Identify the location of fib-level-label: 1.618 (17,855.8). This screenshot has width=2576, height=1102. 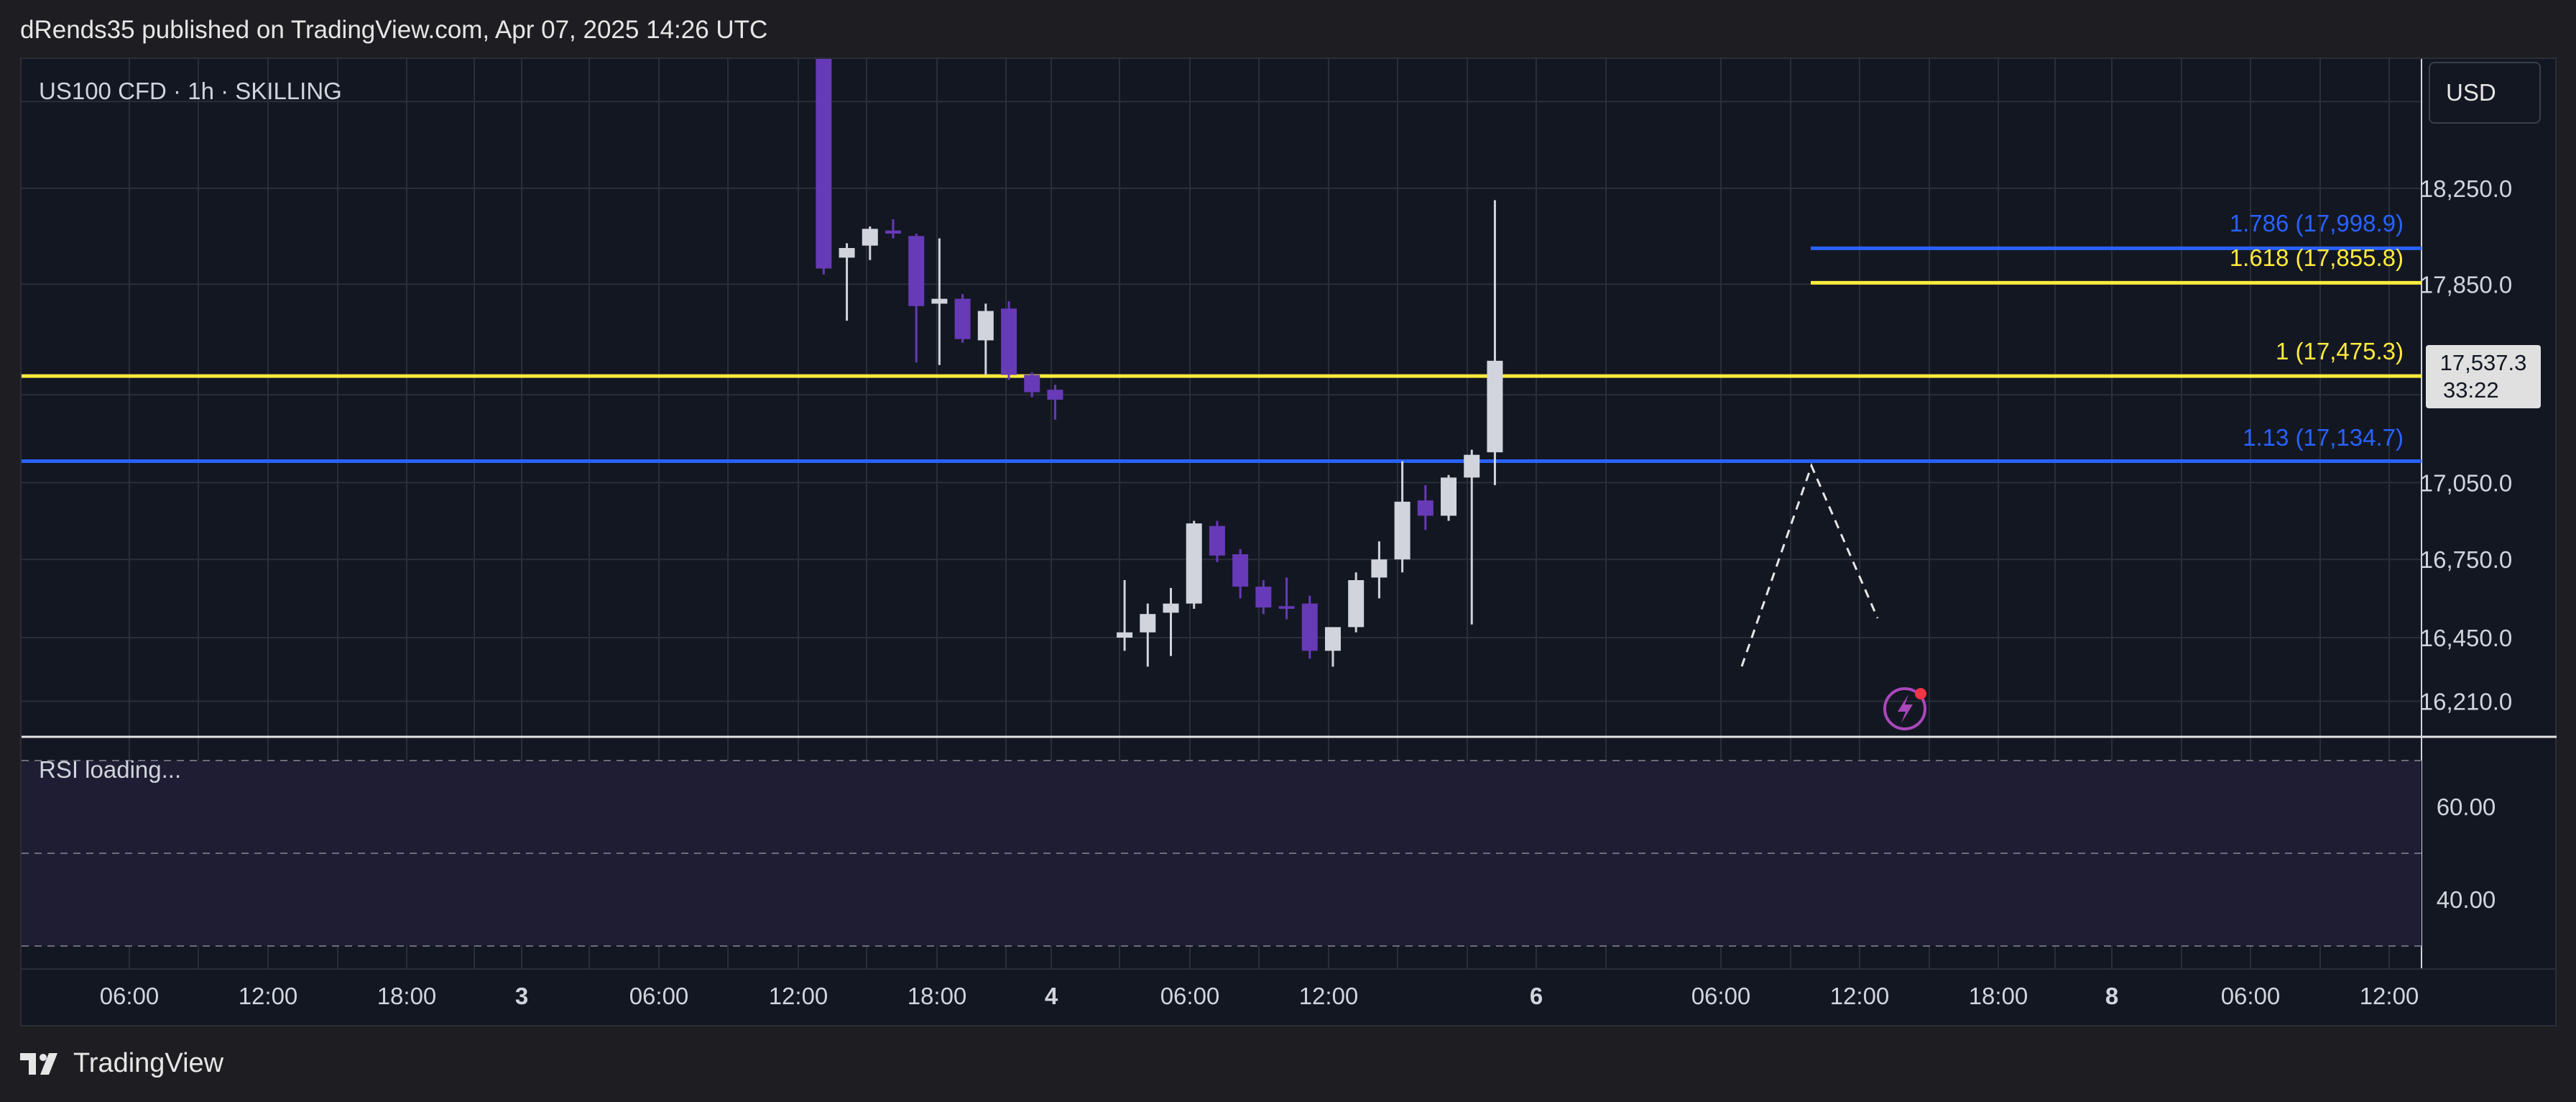
(2317, 257).